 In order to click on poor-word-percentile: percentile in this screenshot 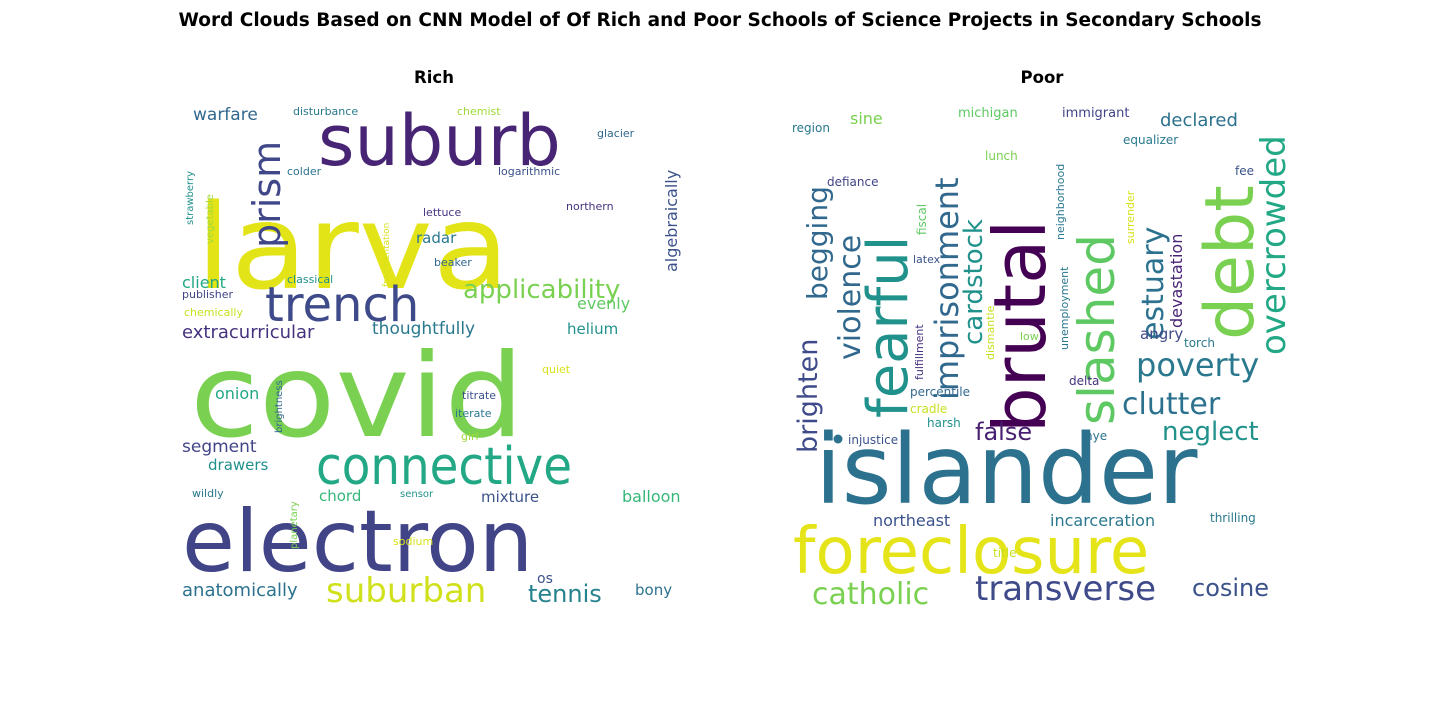, I will do `click(940, 392)`.